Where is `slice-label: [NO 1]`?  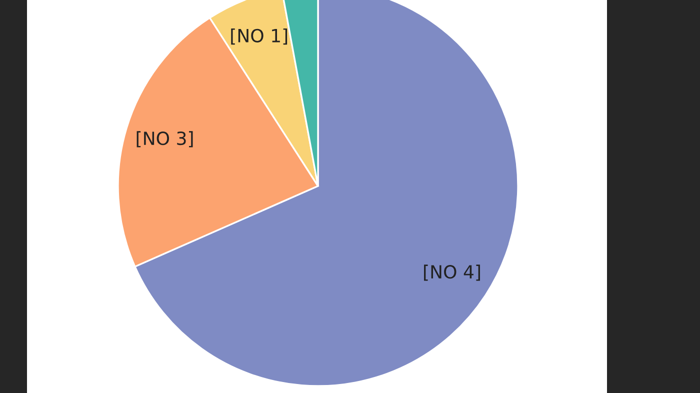 slice-label: [NO 1] is located at coordinates (259, 36).